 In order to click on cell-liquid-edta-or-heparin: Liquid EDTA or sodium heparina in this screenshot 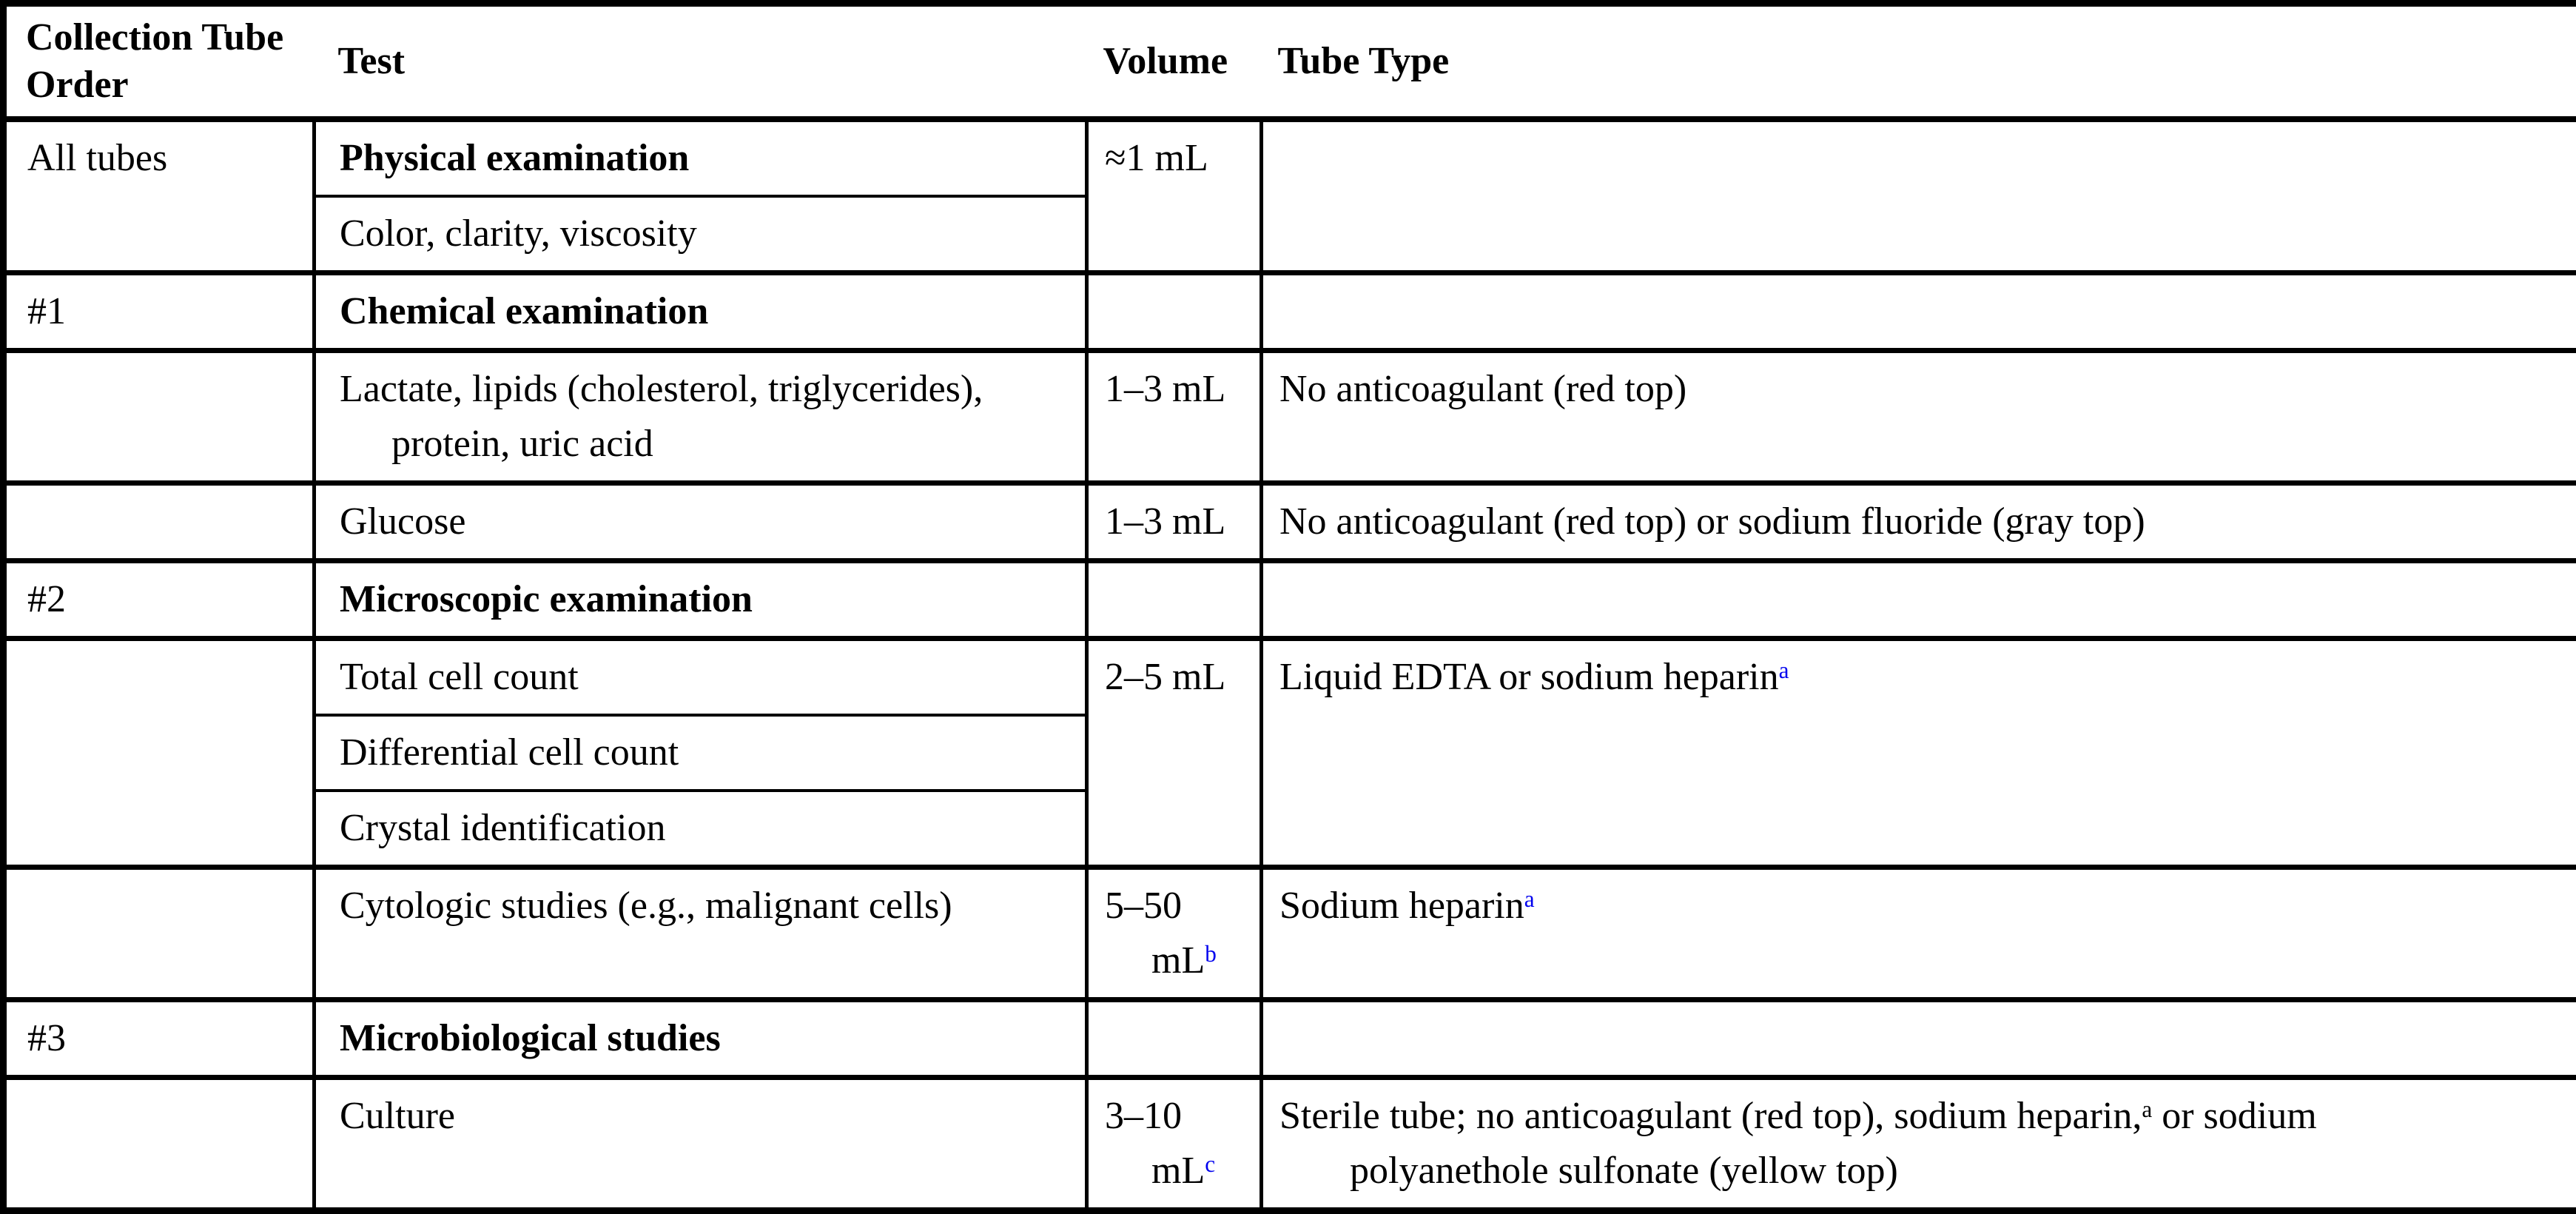, I will do `click(1919, 753)`.